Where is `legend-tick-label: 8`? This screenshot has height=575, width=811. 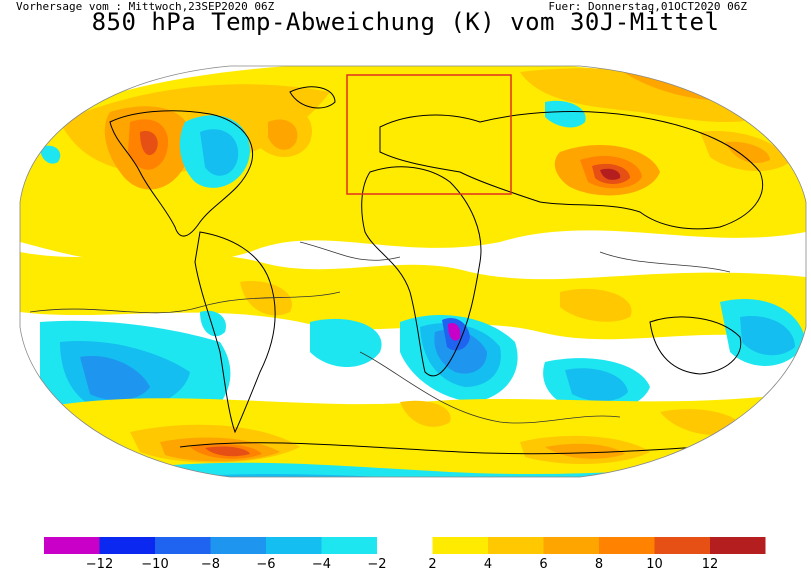 legend-tick-label: 8 is located at coordinates (599, 564).